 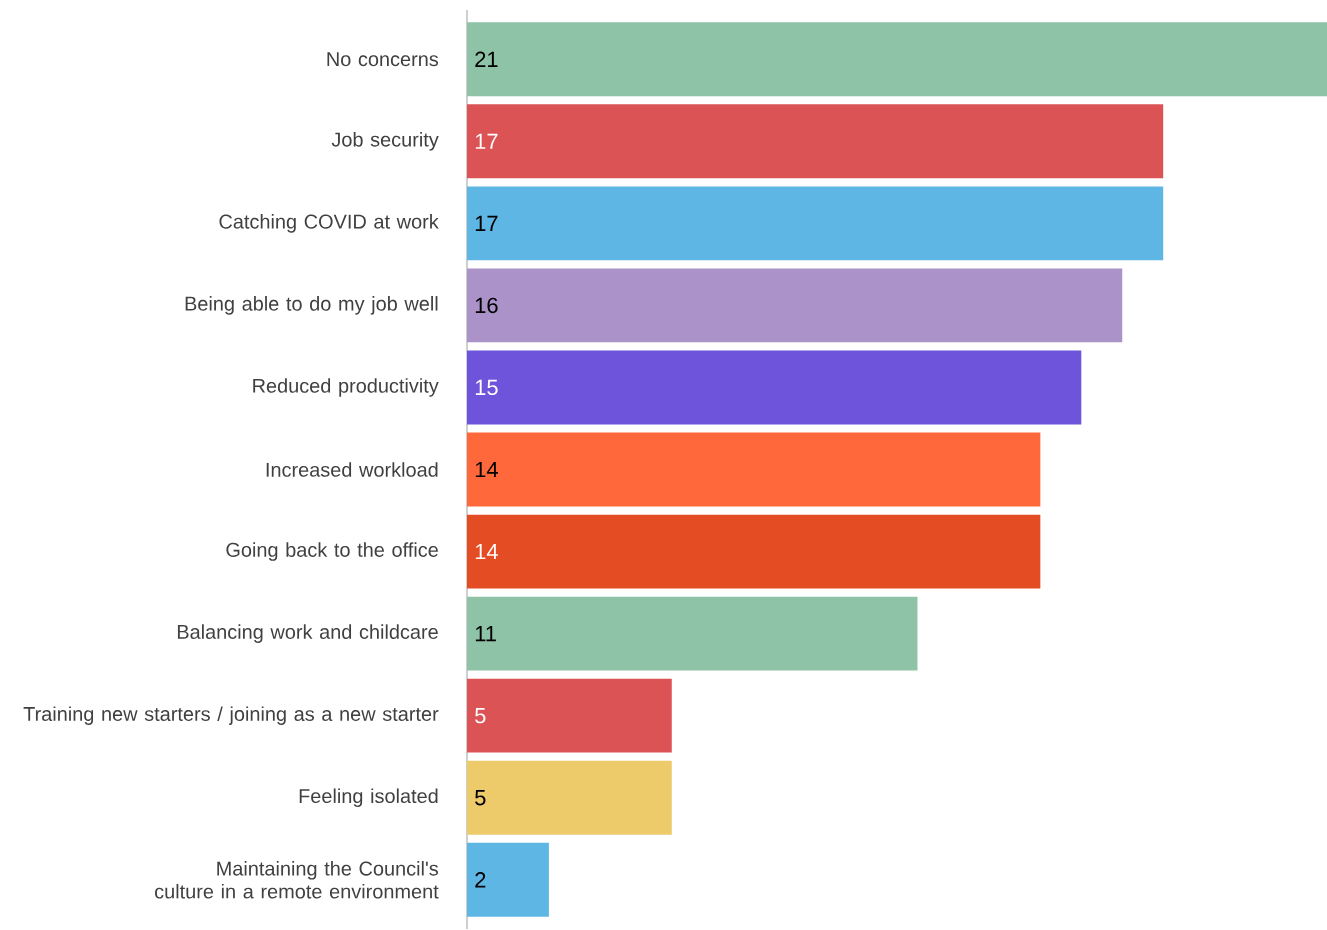 What do you see at coordinates (486, 305) in the screenshot?
I see `data-label: 16` at bounding box center [486, 305].